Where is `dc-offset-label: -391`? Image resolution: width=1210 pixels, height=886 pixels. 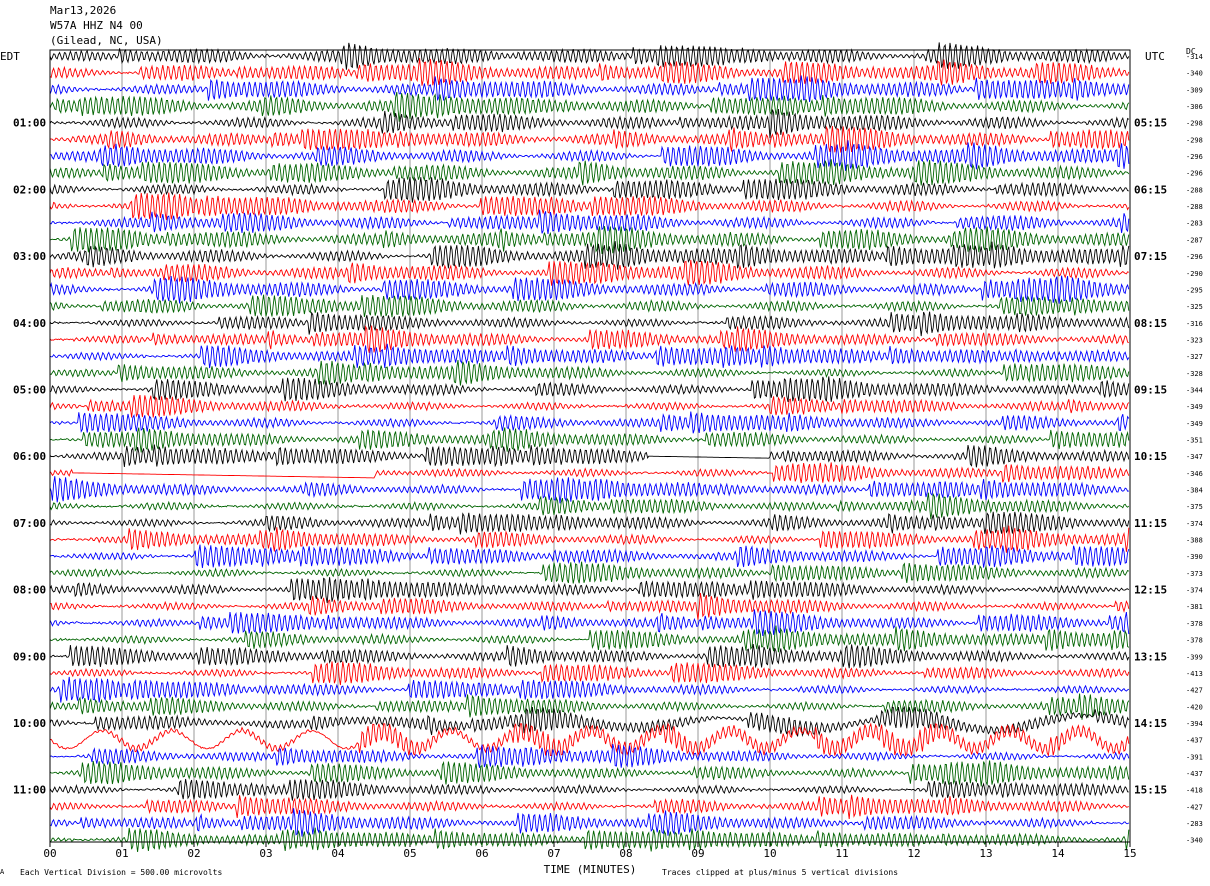 dc-offset-label: -391 is located at coordinates (1194, 757).